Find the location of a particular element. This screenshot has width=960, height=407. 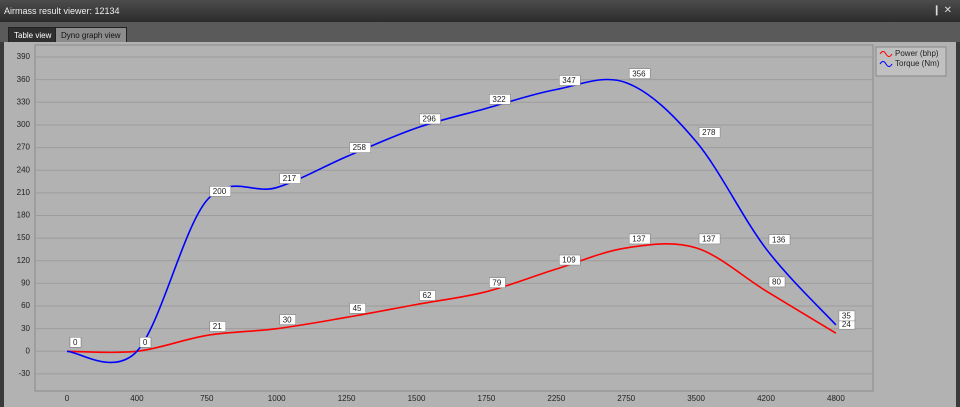

data-label: 62 is located at coordinates (427, 295).